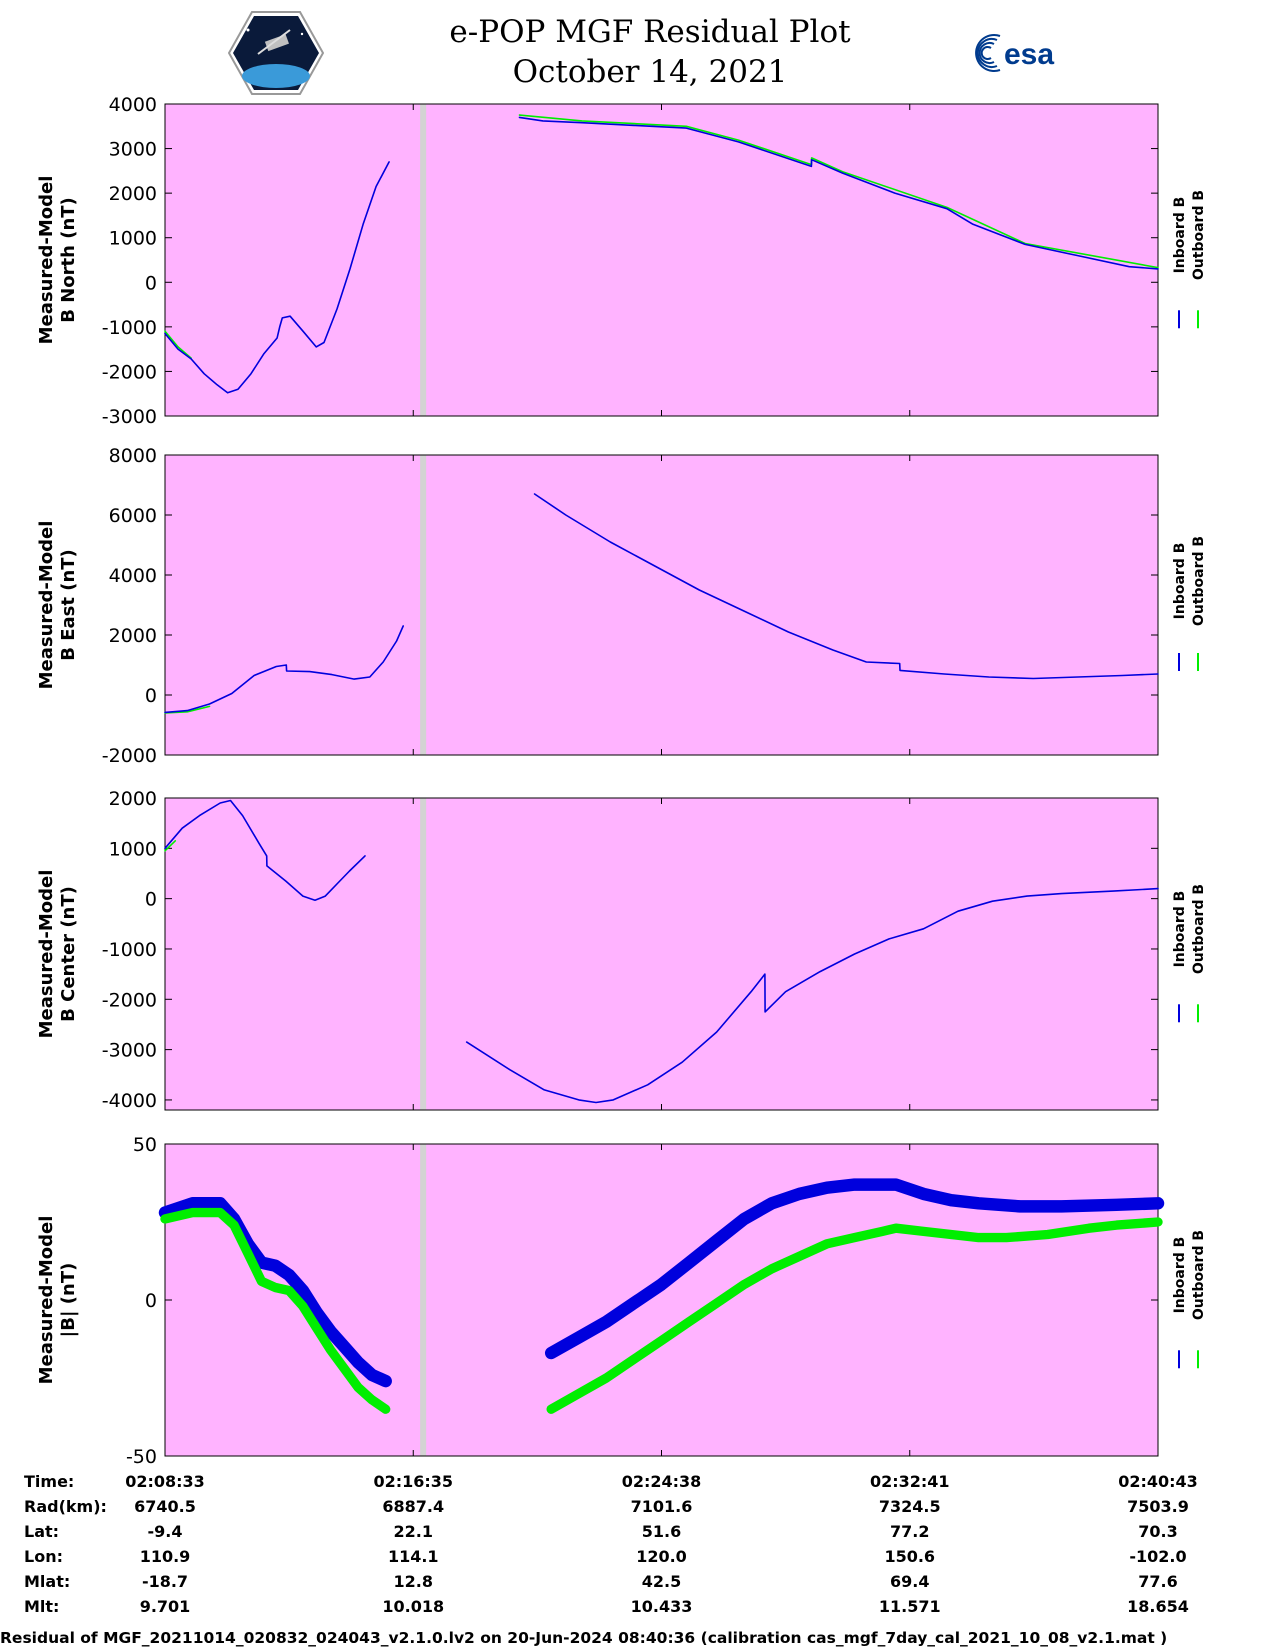 Image resolution: width=1275 pixels, height=1650 pixels. Describe the element at coordinates (909, 1556) in the screenshot. I see `footer-value: 150.6` at that location.